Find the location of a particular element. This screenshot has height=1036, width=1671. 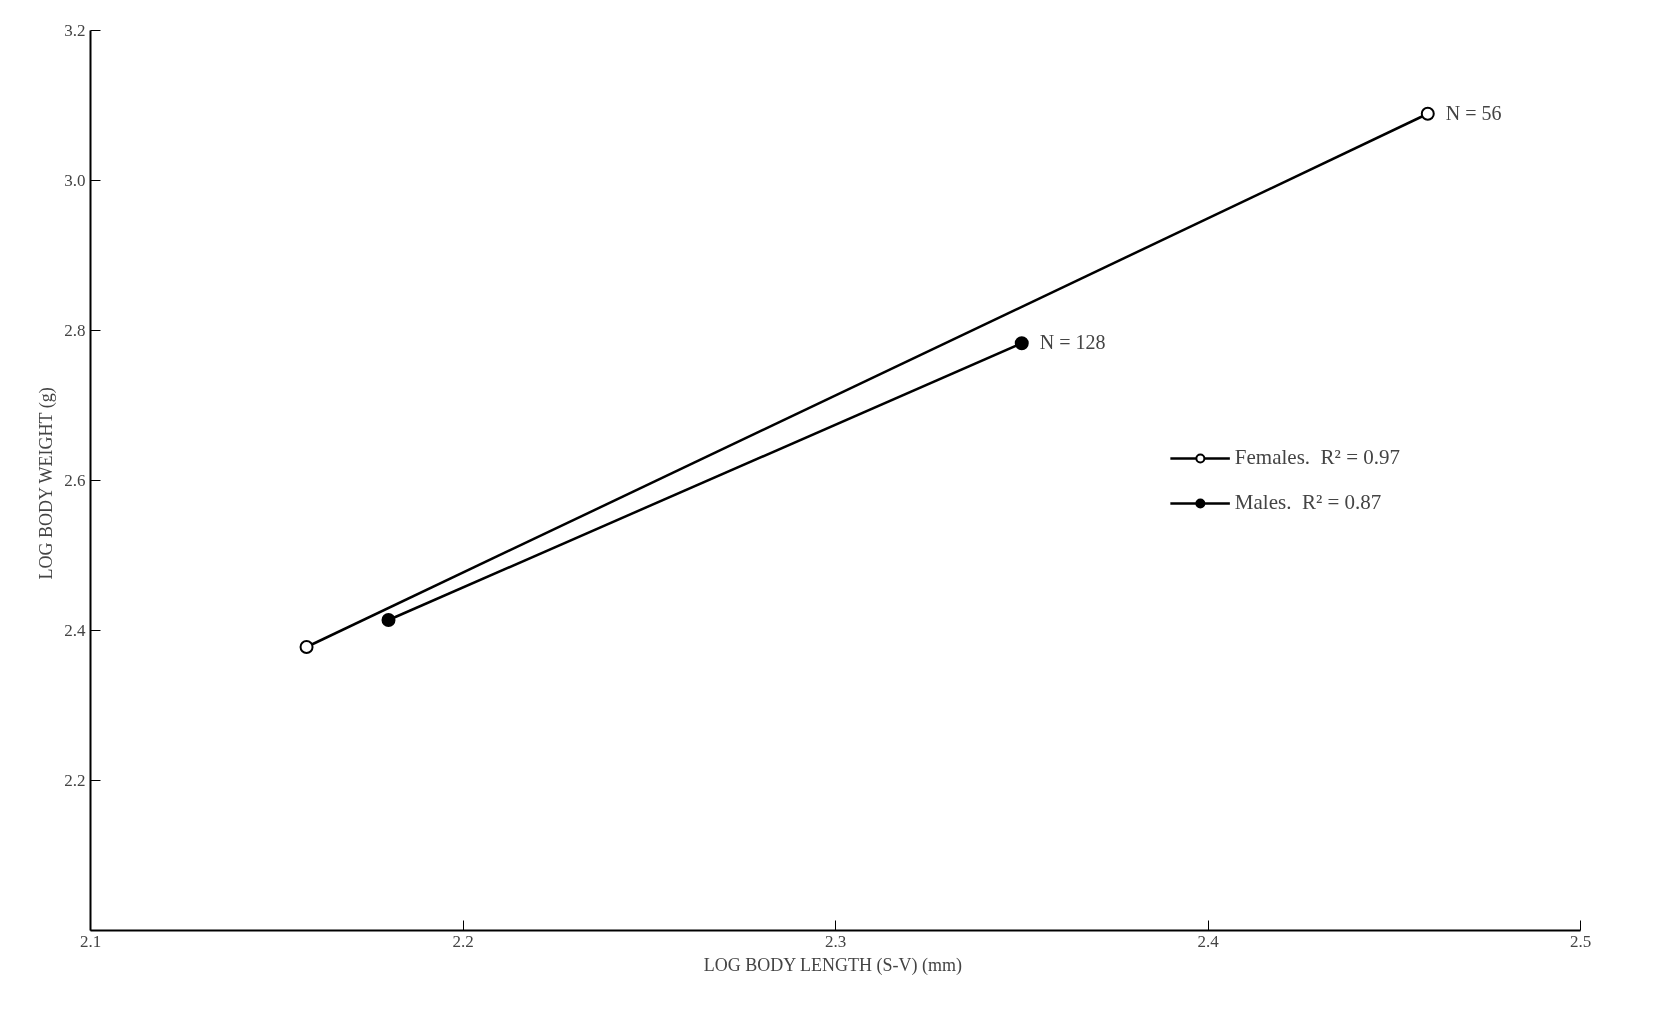

x-tick-label: 2.5 is located at coordinates (1580, 941).